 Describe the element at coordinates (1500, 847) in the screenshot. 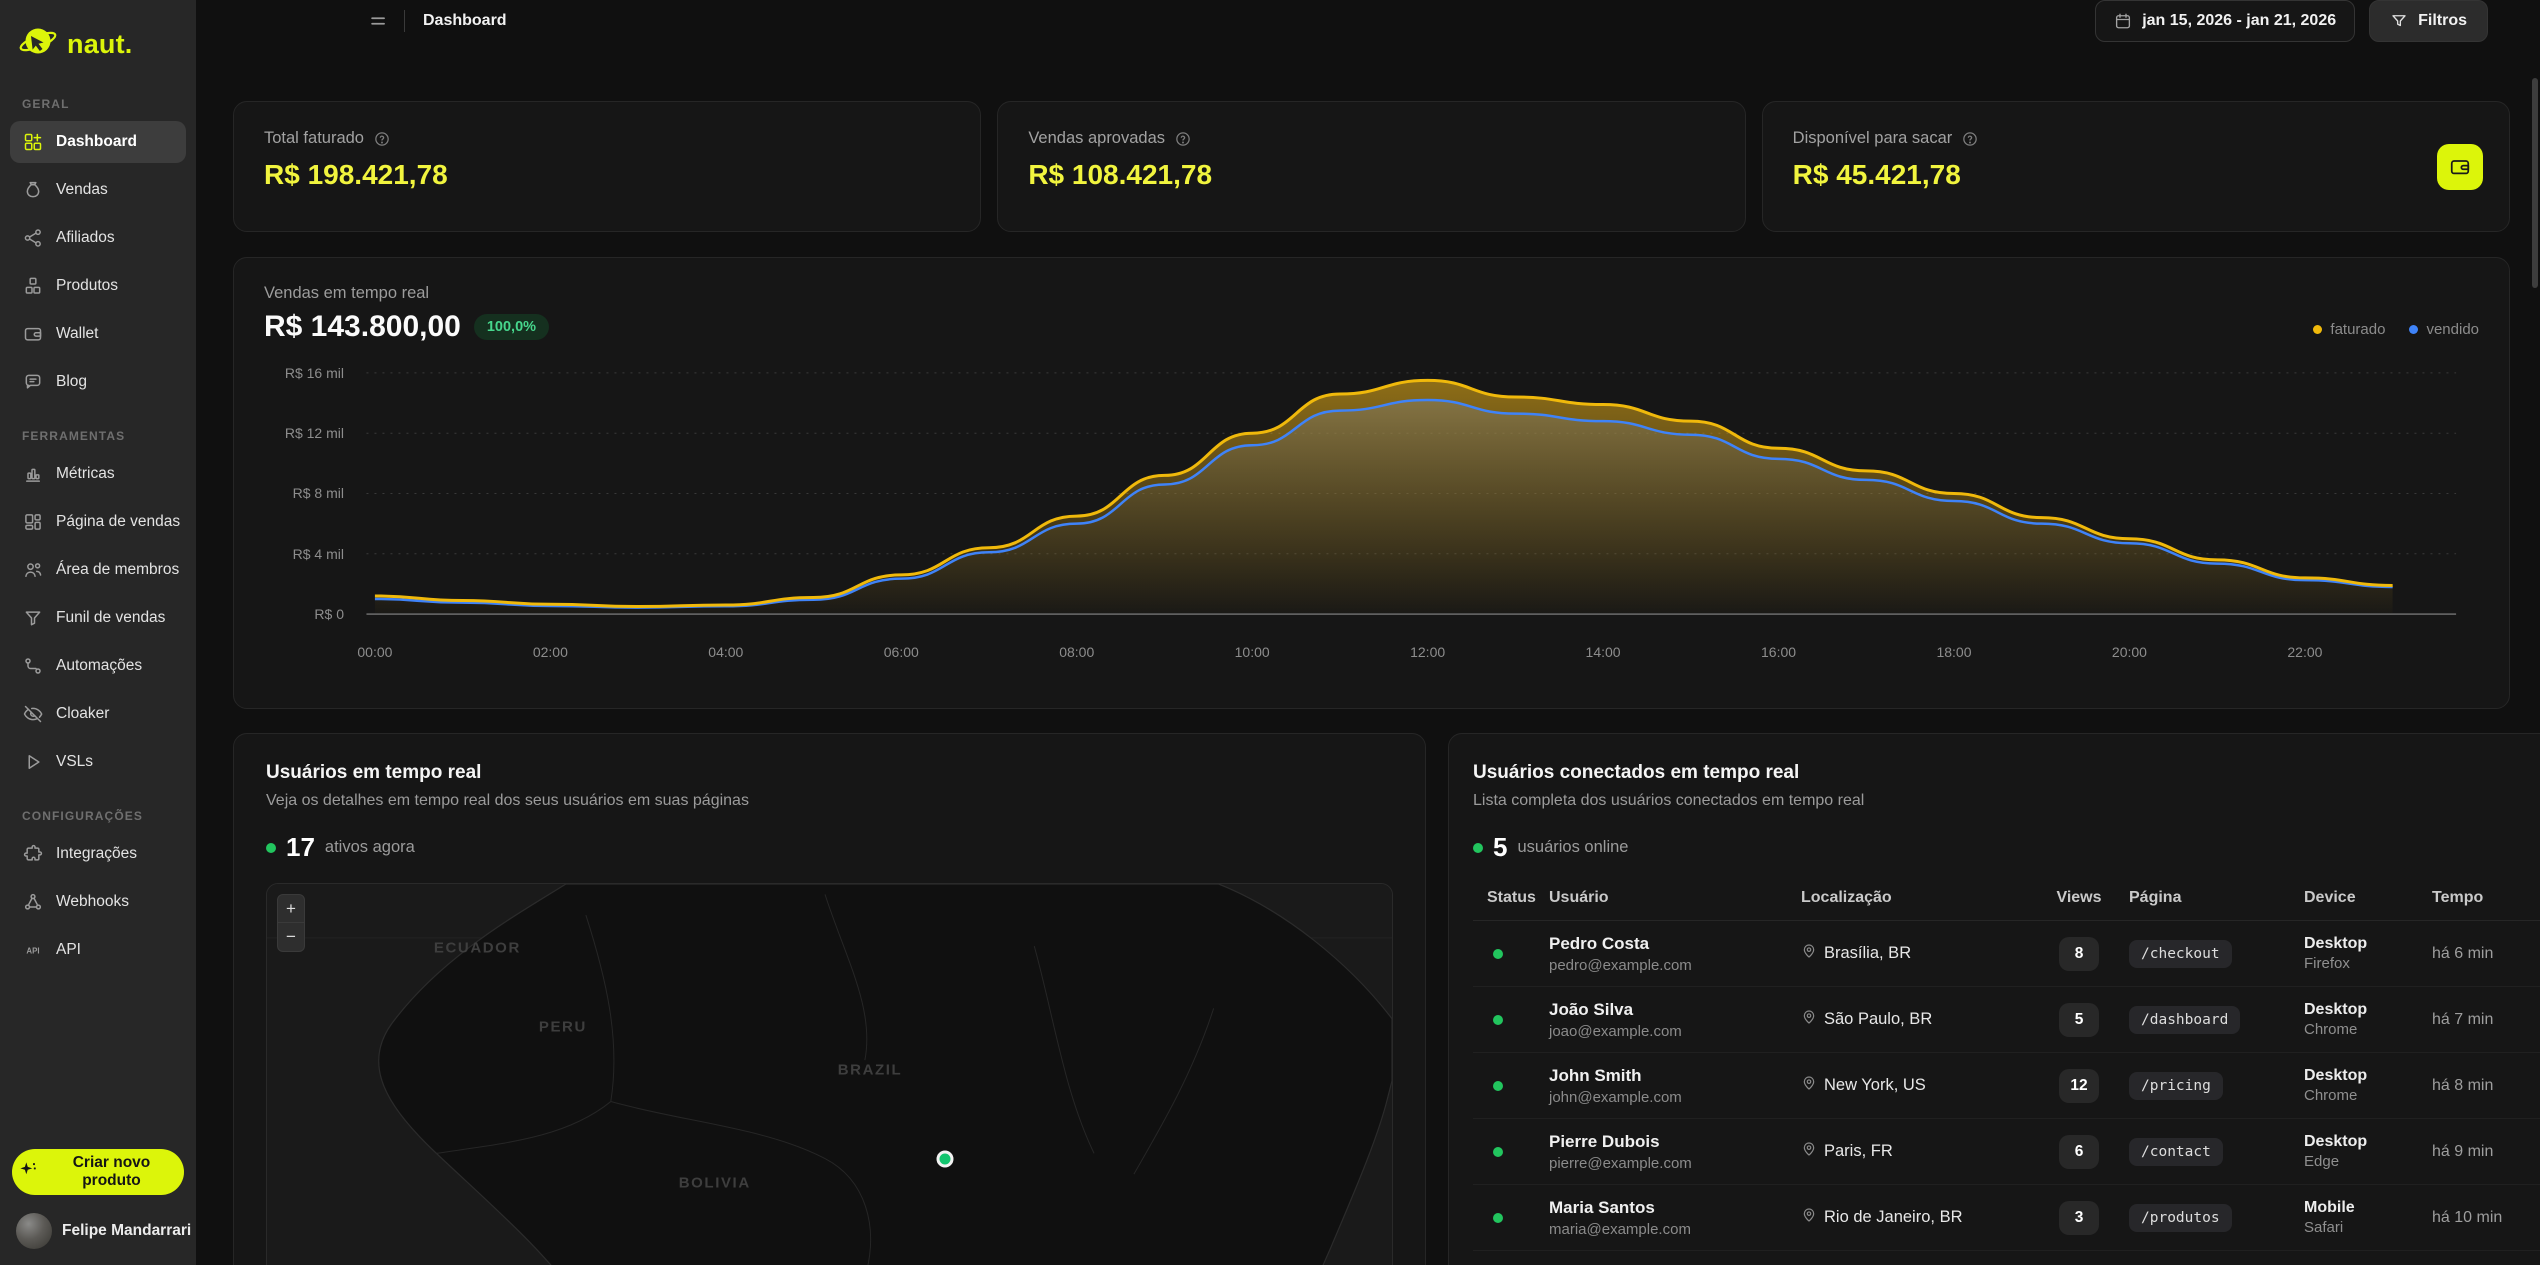

I see `online-users-count: 5` at that location.